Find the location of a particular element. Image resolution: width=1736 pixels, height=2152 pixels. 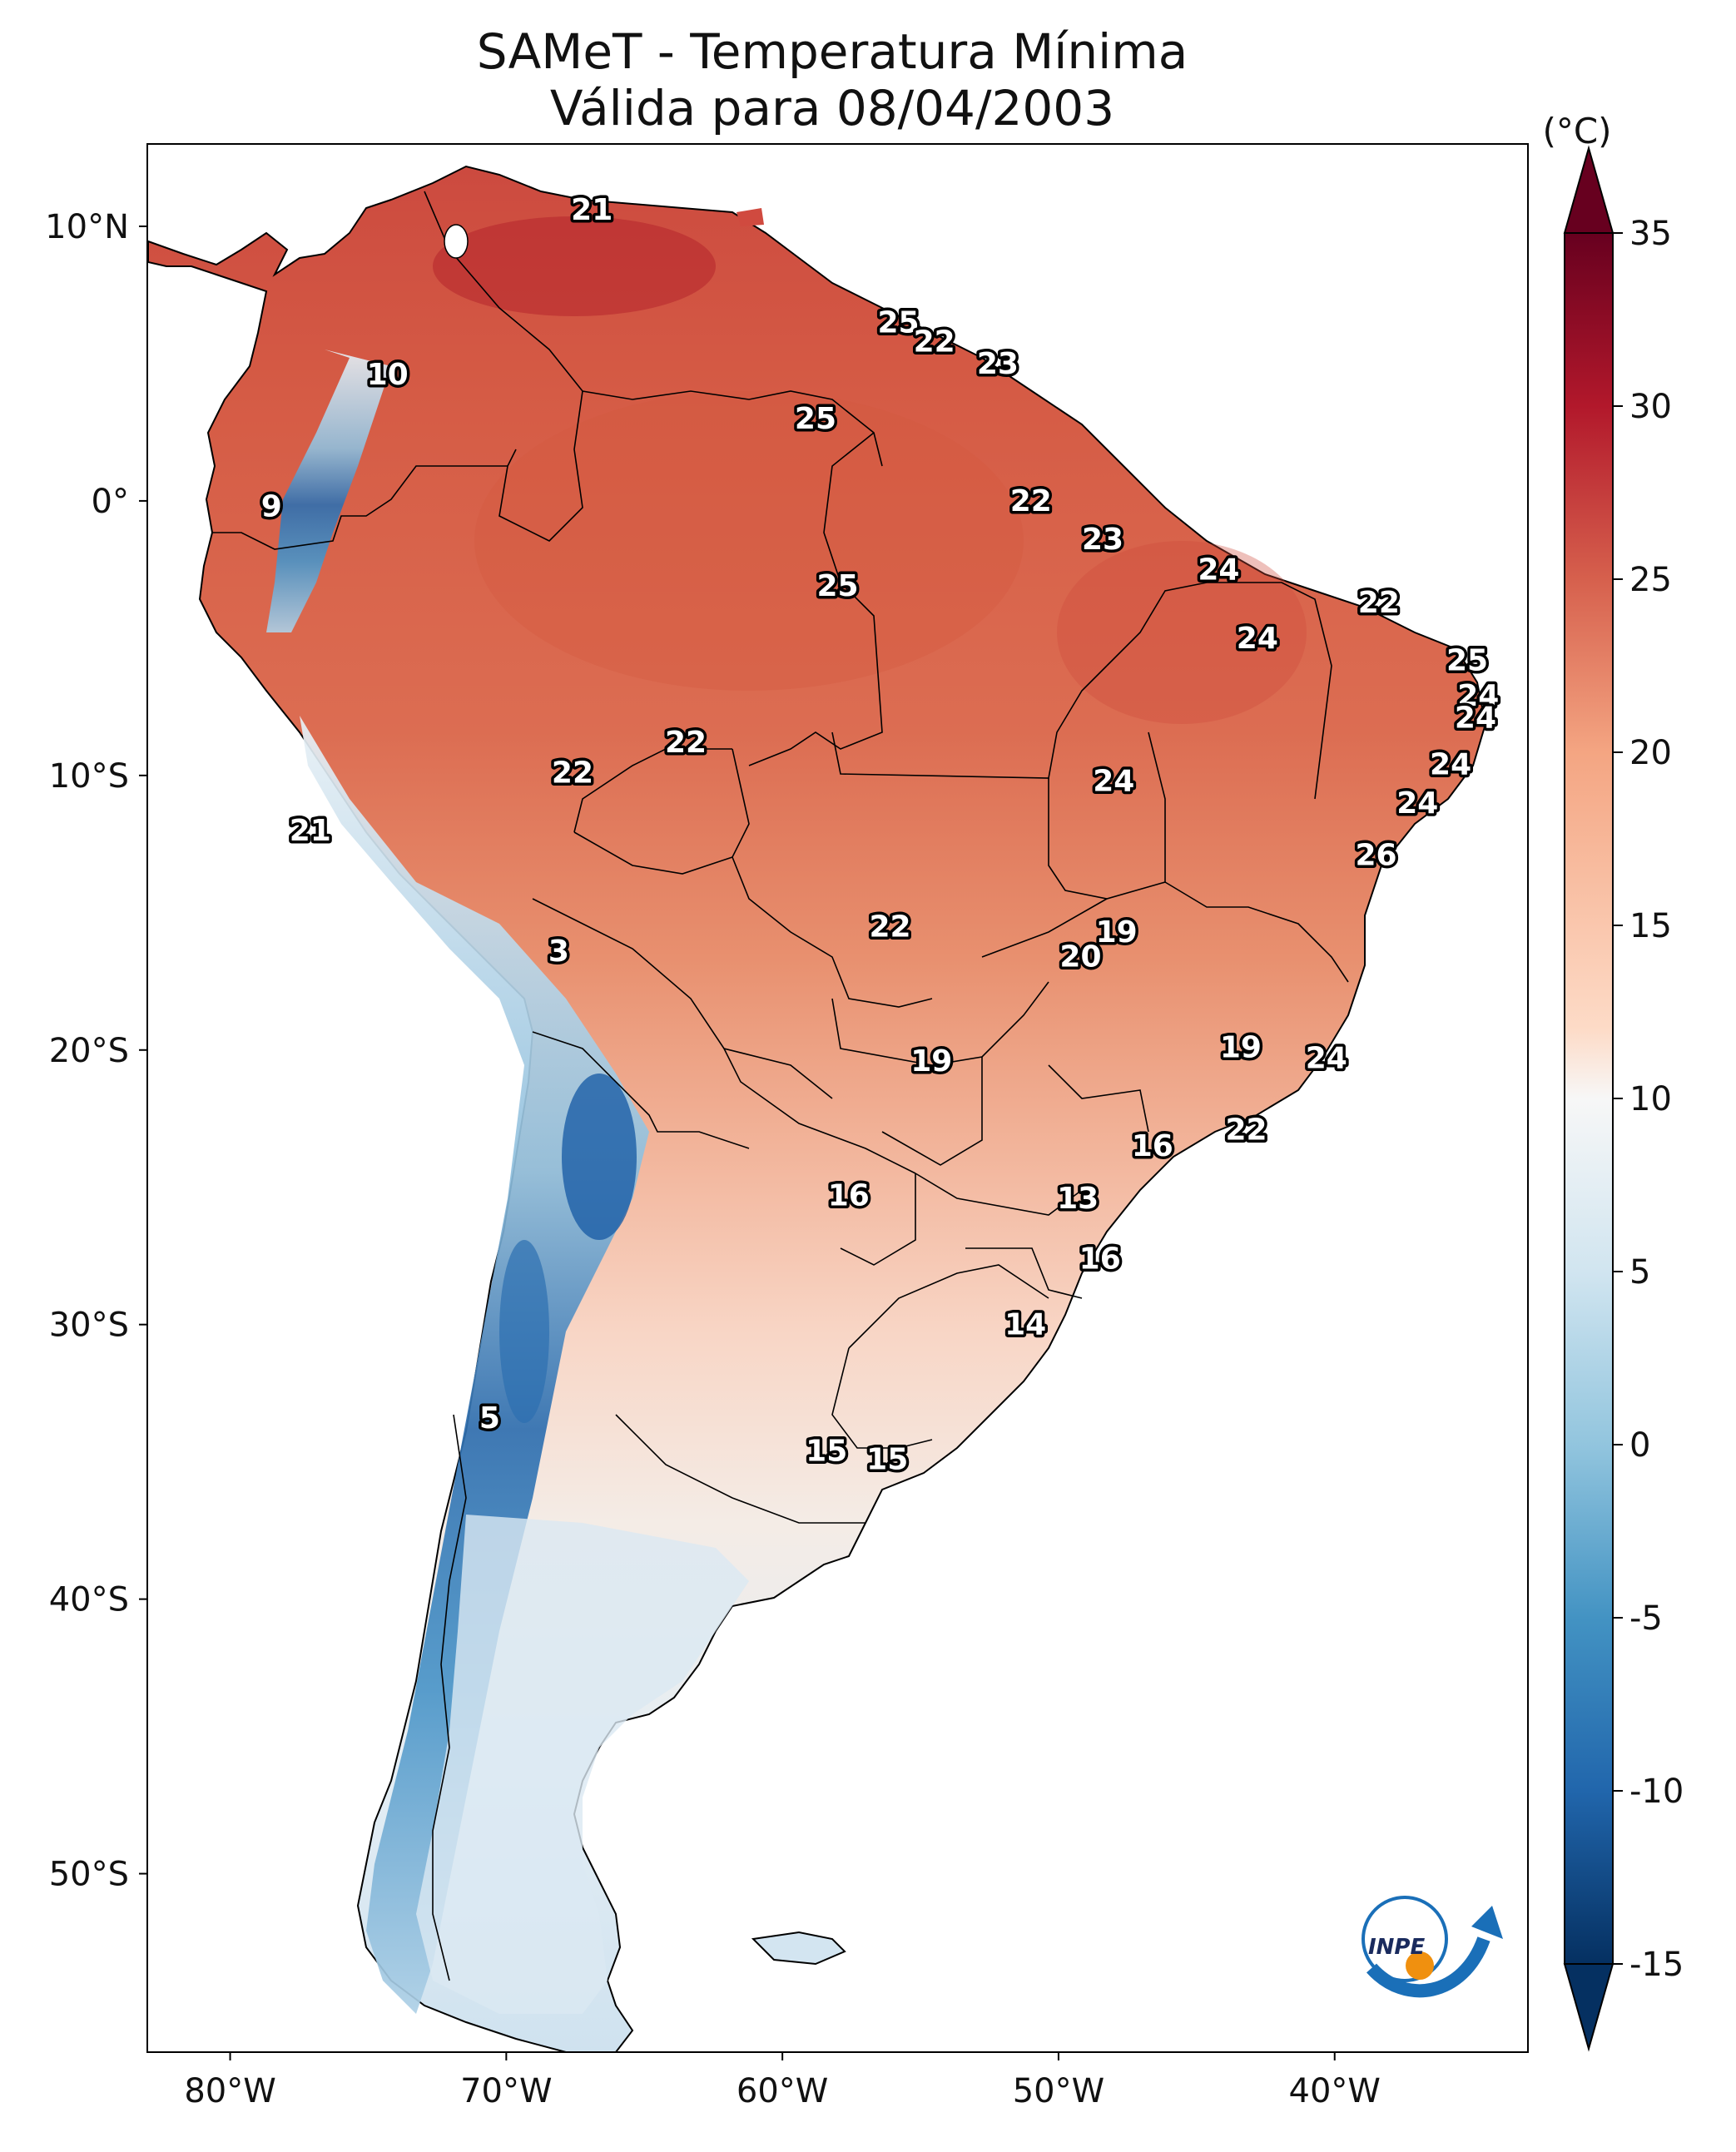

lon-tick-label: 70°W is located at coordinates (506, 2091).